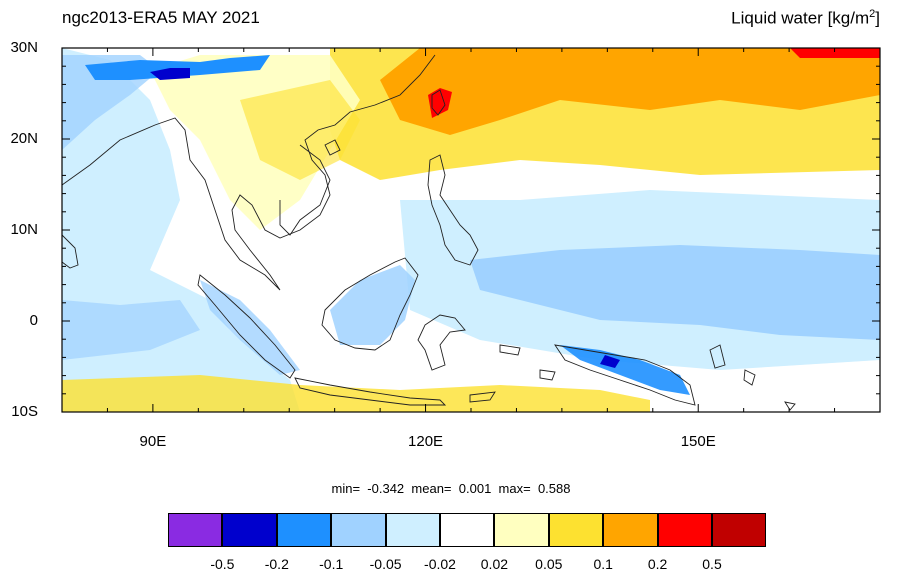 The height and width of the screenshot is (576, 902). Describe the element at coordinates (549, 564) in the screenshot. I see `colorbar-label: 0.05` at that location.